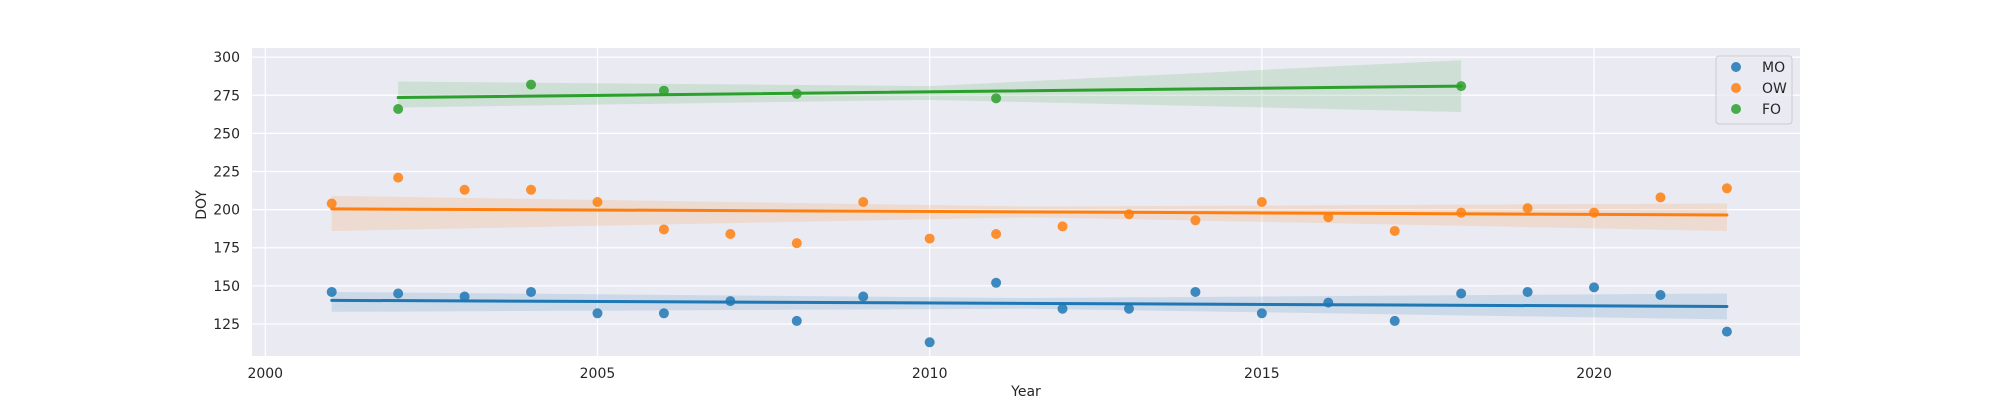 This screenshot has height=400, width=2000. What do you see at coordinates (226, 287) in the screenshot?
I see `y-tick-label: 150` at bounding box center [226, 287].